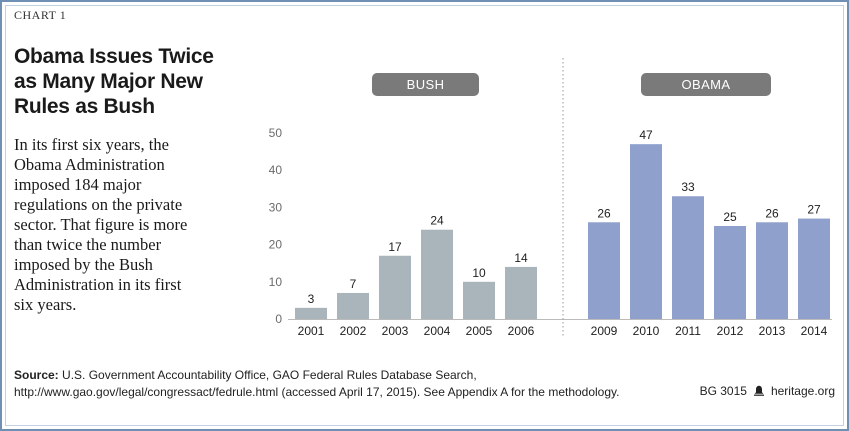  What do you see at coordinates (353, 284) in the screenshot?
I see `data-label: 7` at bounding box center [353, 284].